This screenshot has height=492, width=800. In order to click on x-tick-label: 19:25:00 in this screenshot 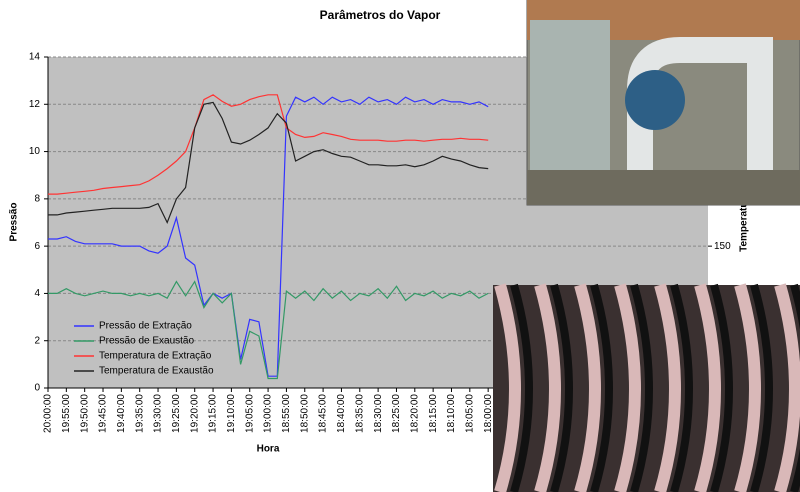, I will do `click(176, 413)`.